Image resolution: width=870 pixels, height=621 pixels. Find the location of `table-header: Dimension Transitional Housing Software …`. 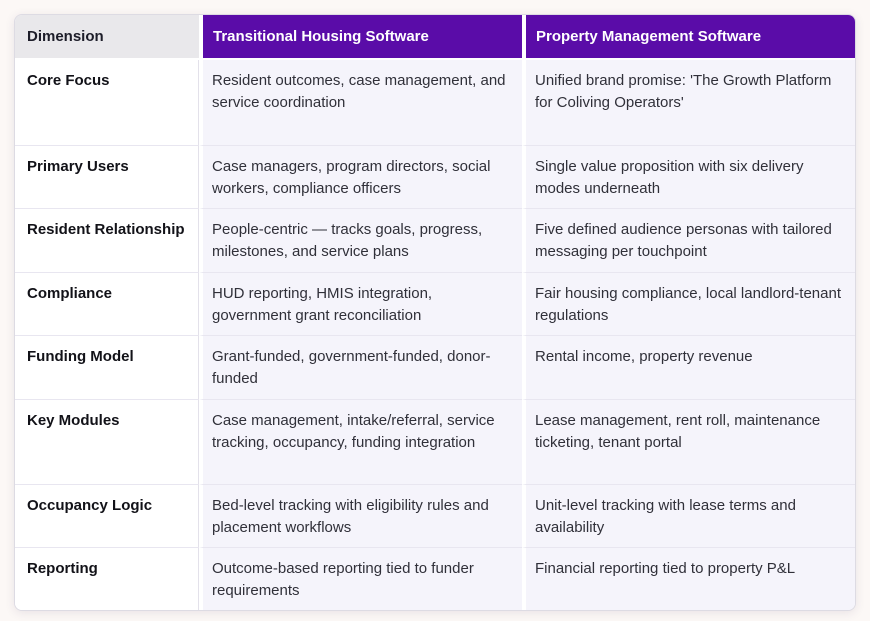

table-header: Dimension Transitional Housing Software … is located at coordinates (435, 37).